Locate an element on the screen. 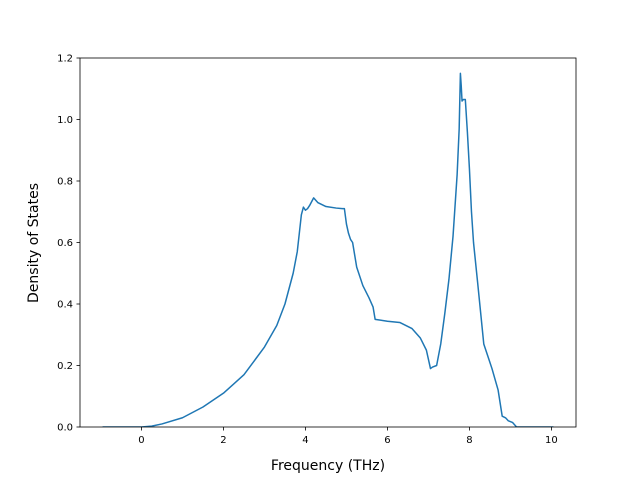  y-tick-label: 0.0 is located at coordinates (65, 428).